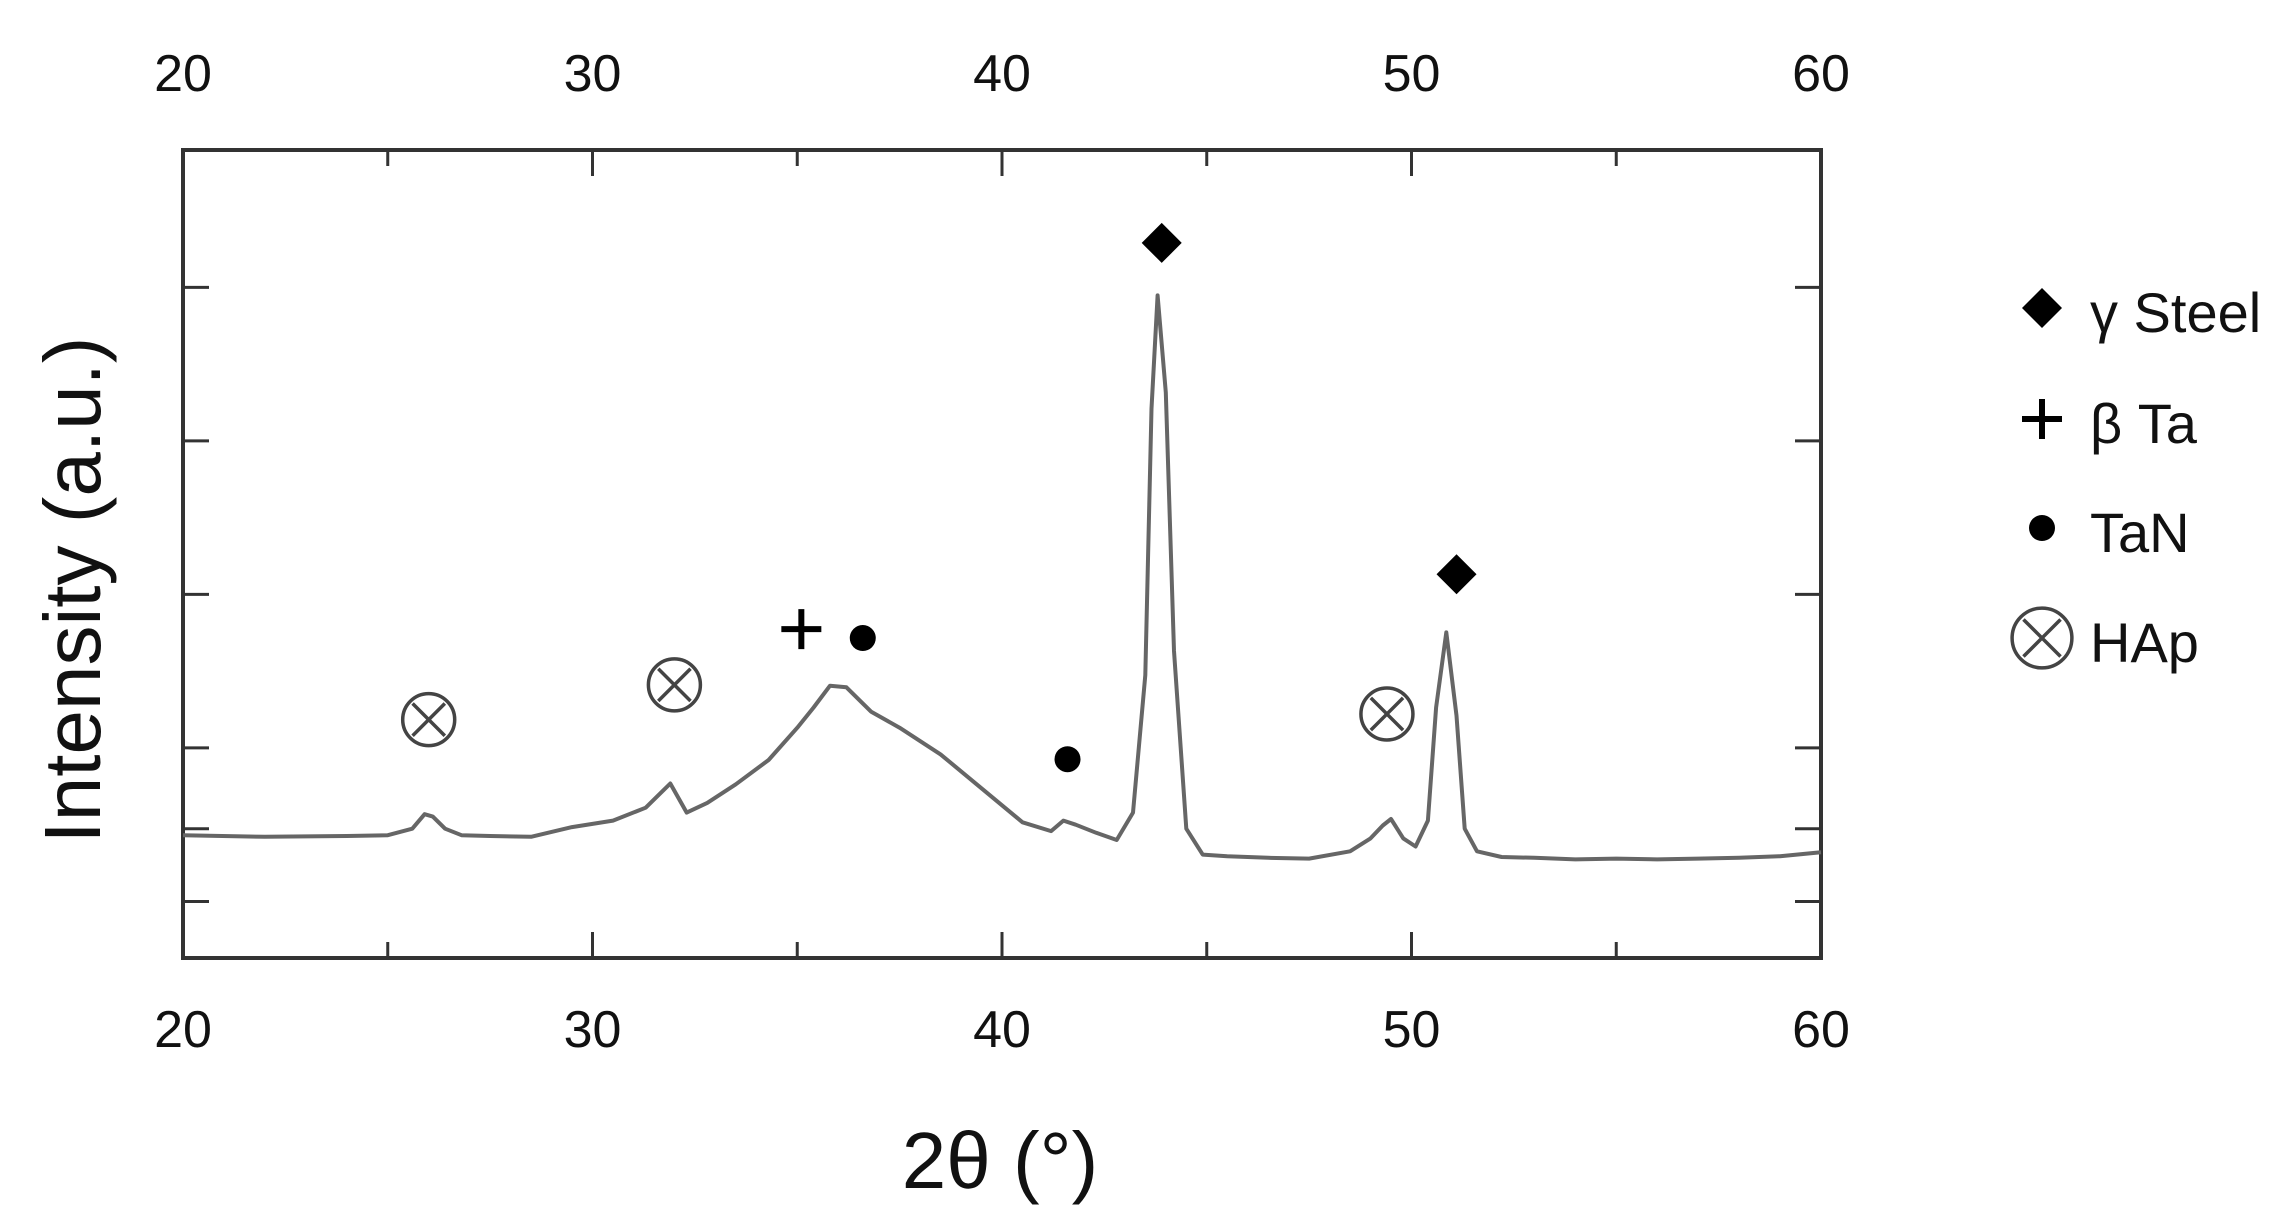 The width and height of the screenshot is (2291, 1229). I want to click on x-tick-label: 50, so click(1412, 1030).